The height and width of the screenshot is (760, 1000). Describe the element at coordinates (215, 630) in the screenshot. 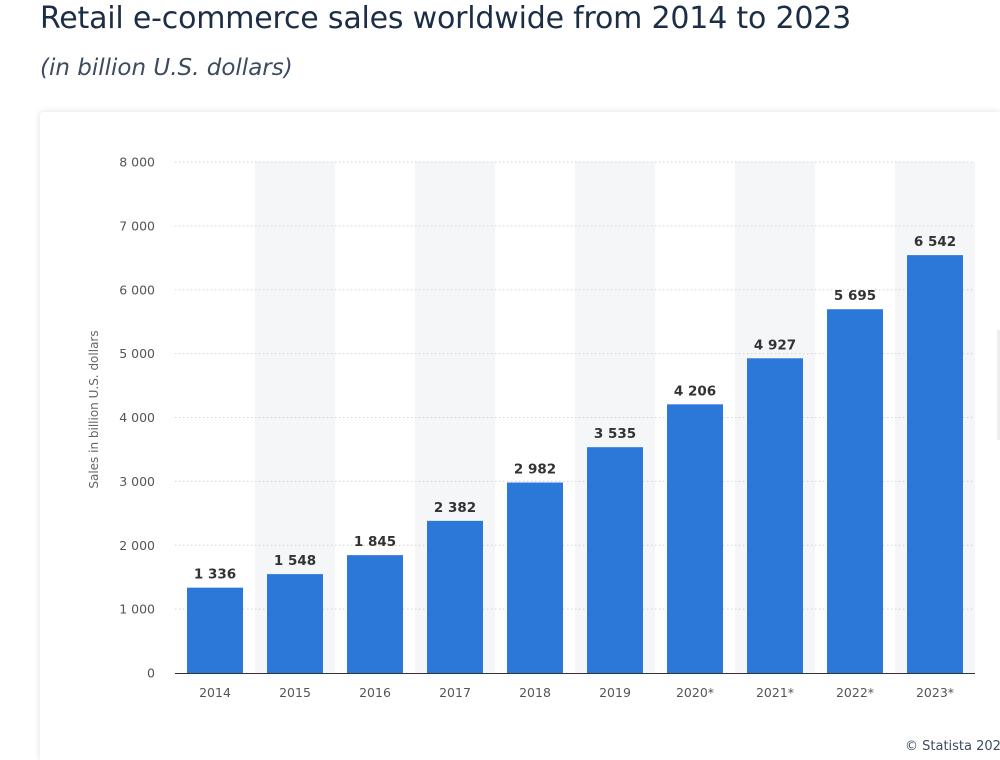

I see `bar-2014` at that location.